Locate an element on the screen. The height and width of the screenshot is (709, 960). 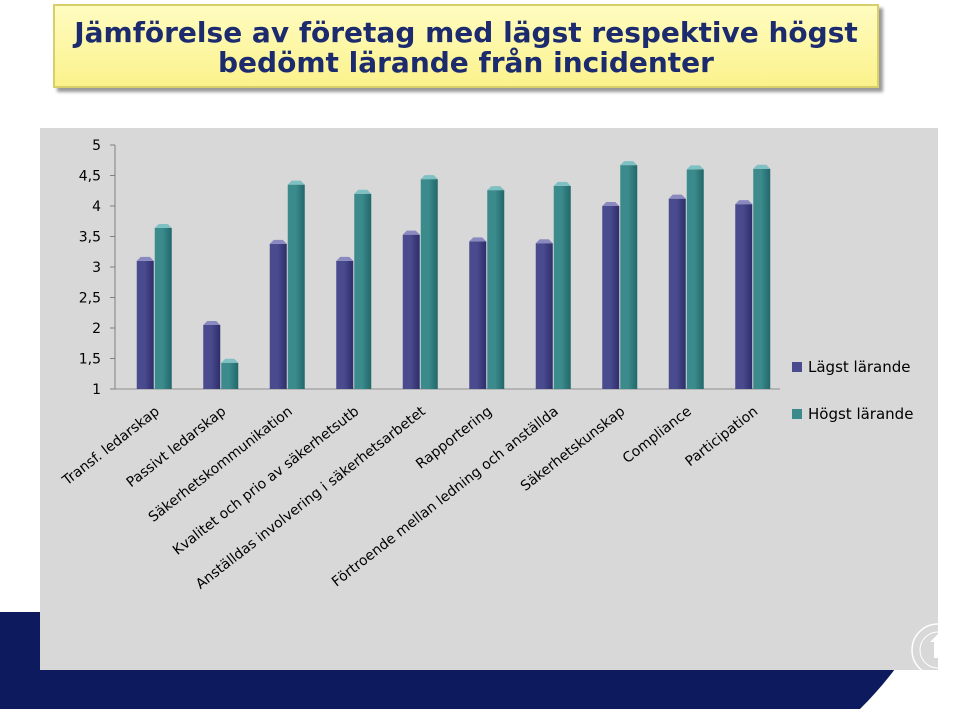
legend-label-0: Lägst lärande is located at coordinates (859, 367).